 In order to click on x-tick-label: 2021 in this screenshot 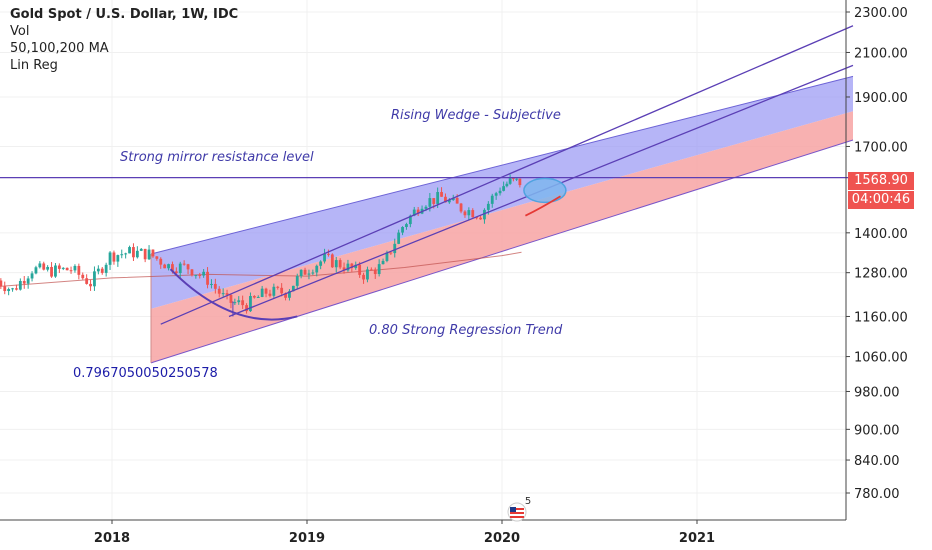, I will do `click(697, 538)`.